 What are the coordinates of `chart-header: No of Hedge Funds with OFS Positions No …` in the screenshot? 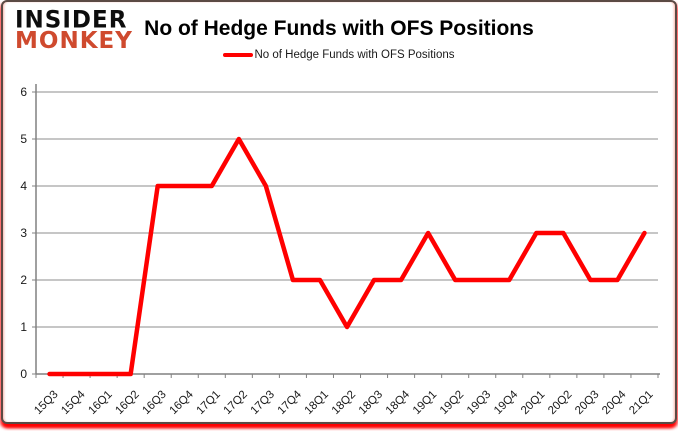 It's located at (339, 31).